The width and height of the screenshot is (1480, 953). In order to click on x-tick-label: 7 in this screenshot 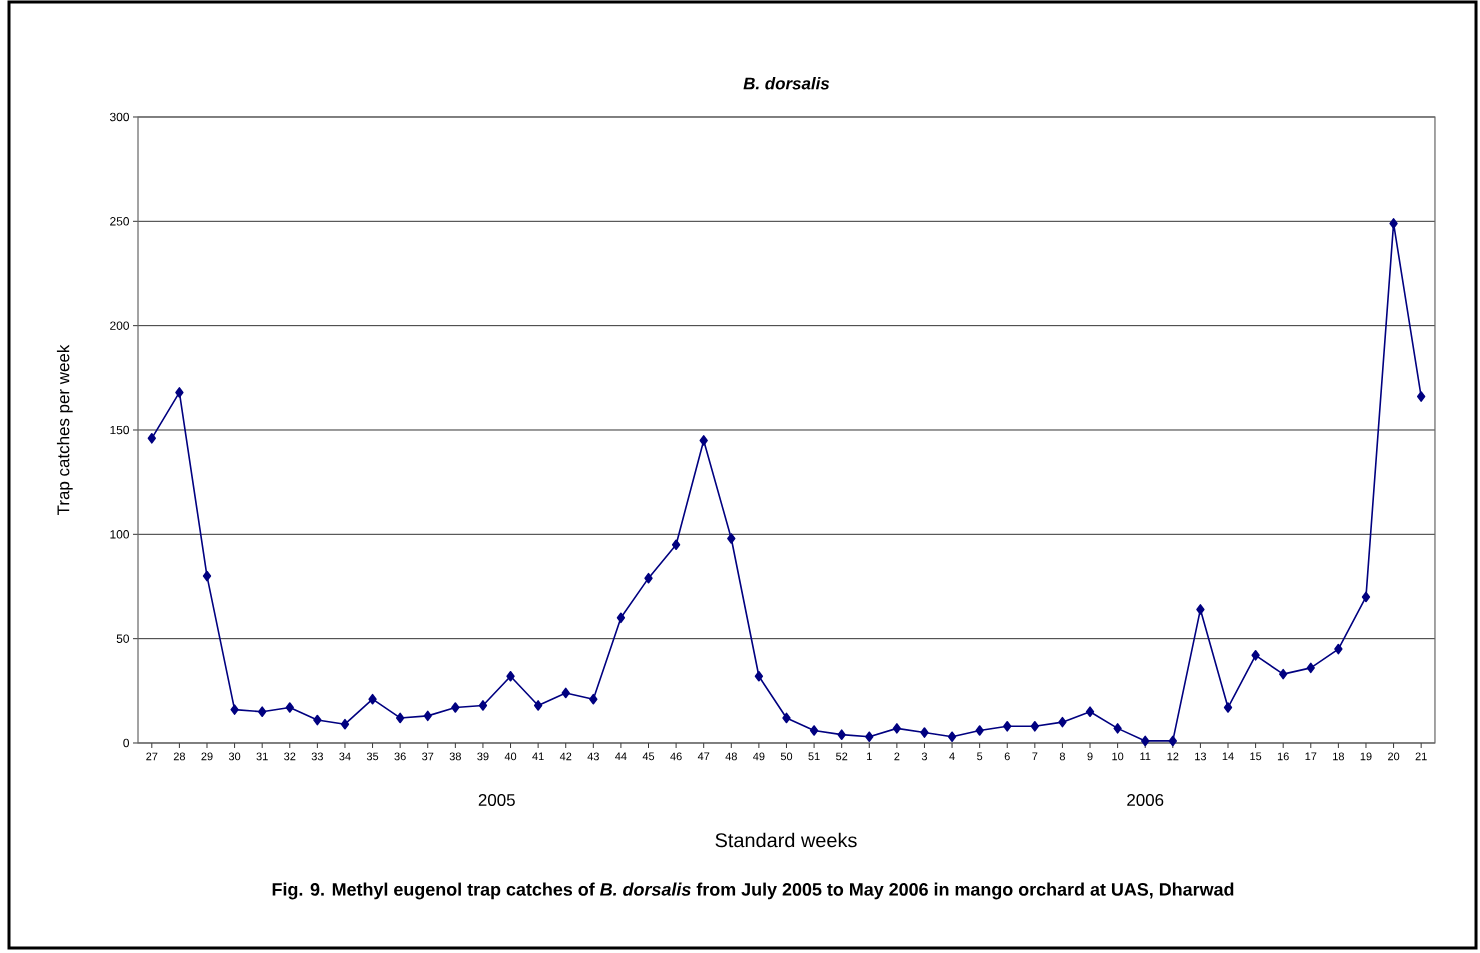, I will do `click(1035, 756)`.